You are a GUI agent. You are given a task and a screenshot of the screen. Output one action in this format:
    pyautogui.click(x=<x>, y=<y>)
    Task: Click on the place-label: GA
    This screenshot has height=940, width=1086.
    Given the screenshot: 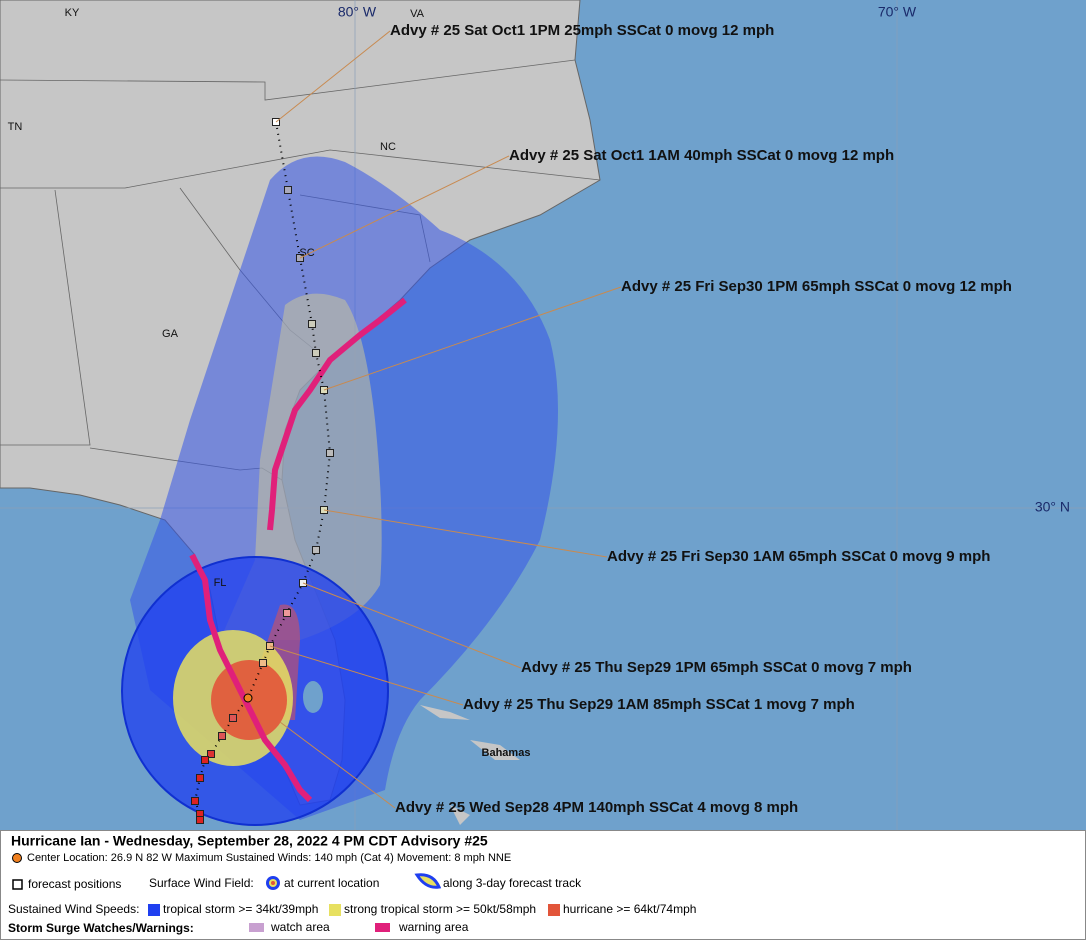 What is the action you would take?
    pyautogui.click(x=170, y=334)
    